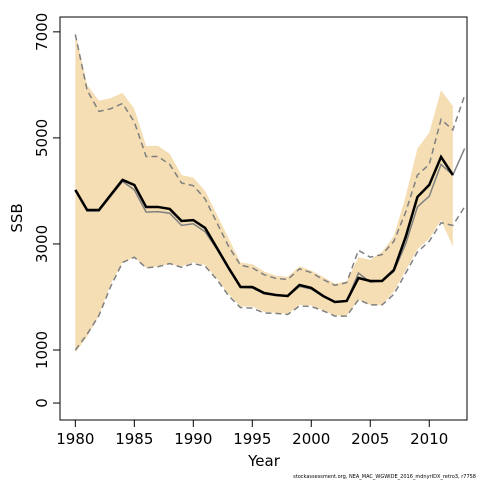 This screenshot has height=480, width=480. Describe the element at coordinates (42, 350) in the screenshot. I see `y-tick-label: 1000` at that location.